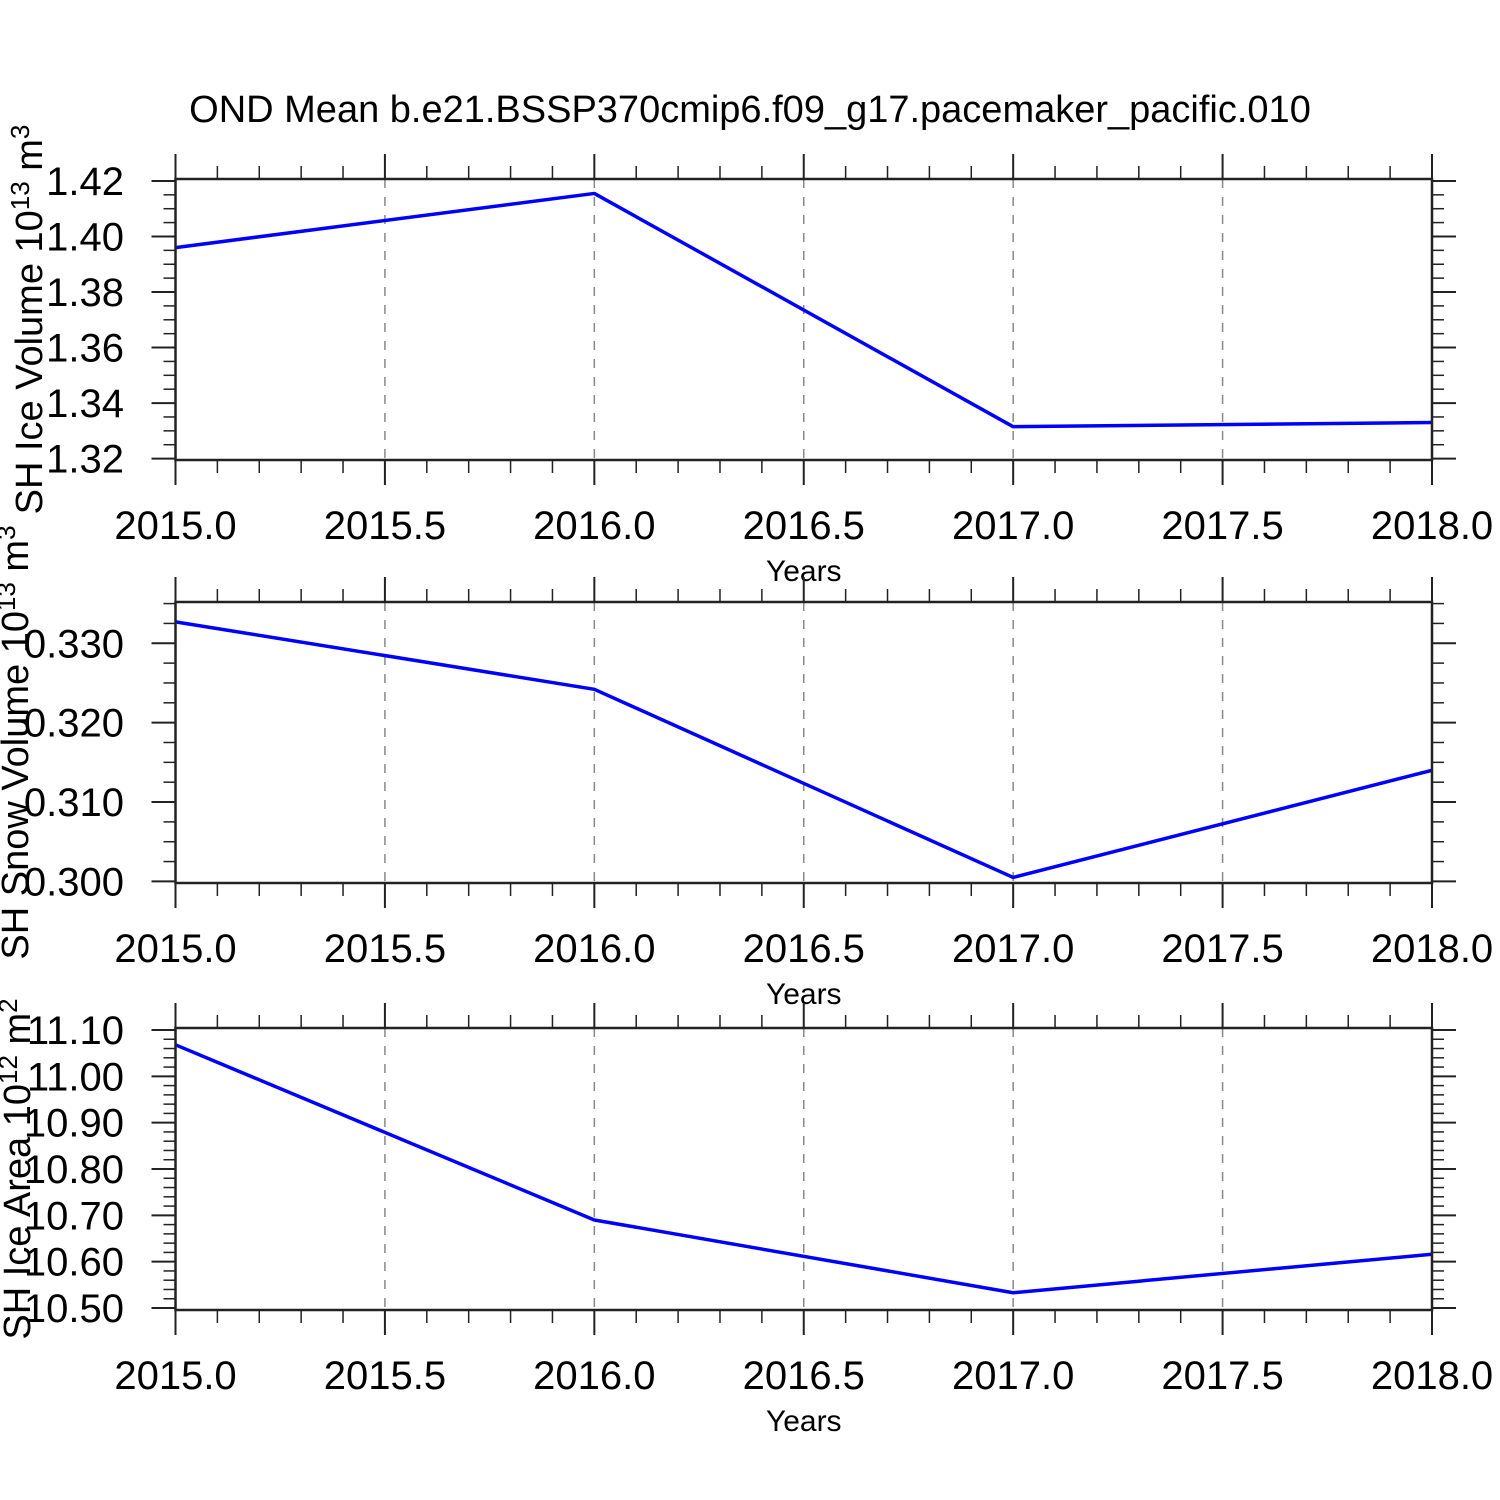 This screenshot has width=1500, height=1500. I want to click on y-axis-title-sup: 12, so click(11, 1069).